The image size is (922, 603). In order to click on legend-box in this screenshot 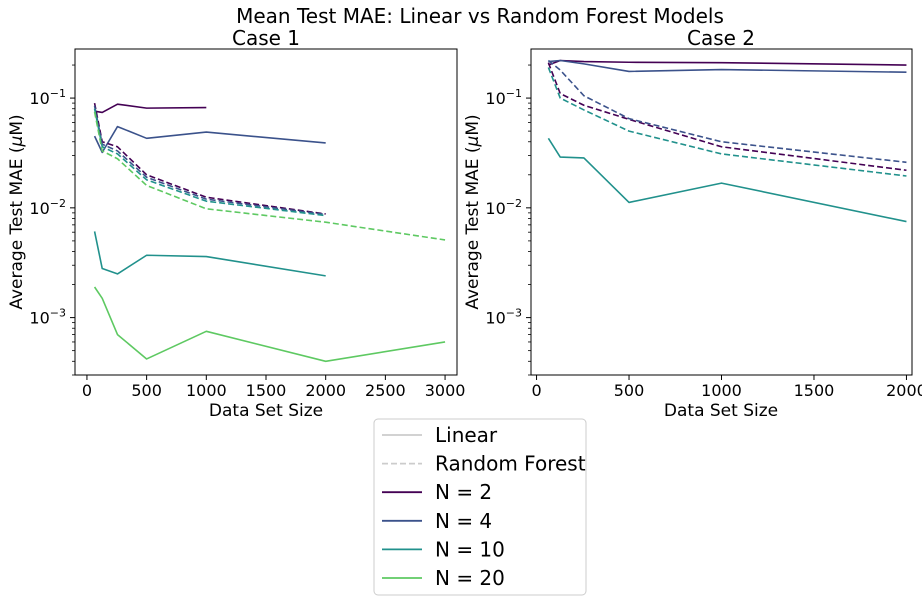, I will do `click(480, 507)`.